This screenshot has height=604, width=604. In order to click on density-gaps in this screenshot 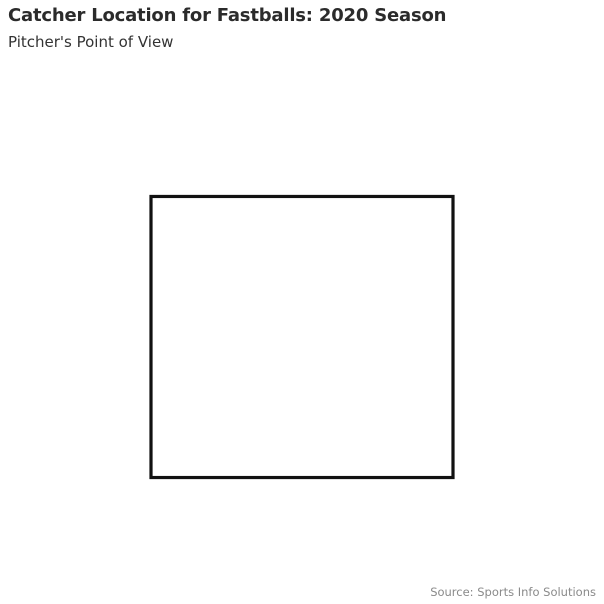, I will do `click(302, 306)`.